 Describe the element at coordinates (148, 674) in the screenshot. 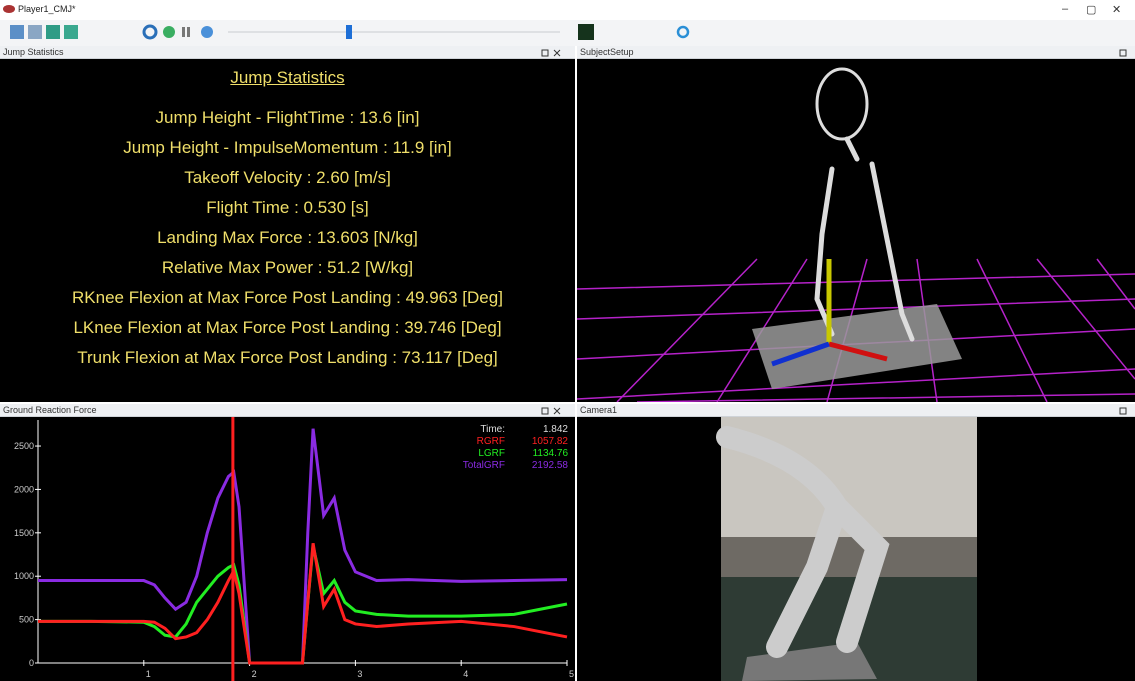

I see `x-tick-label: 1` at that location.